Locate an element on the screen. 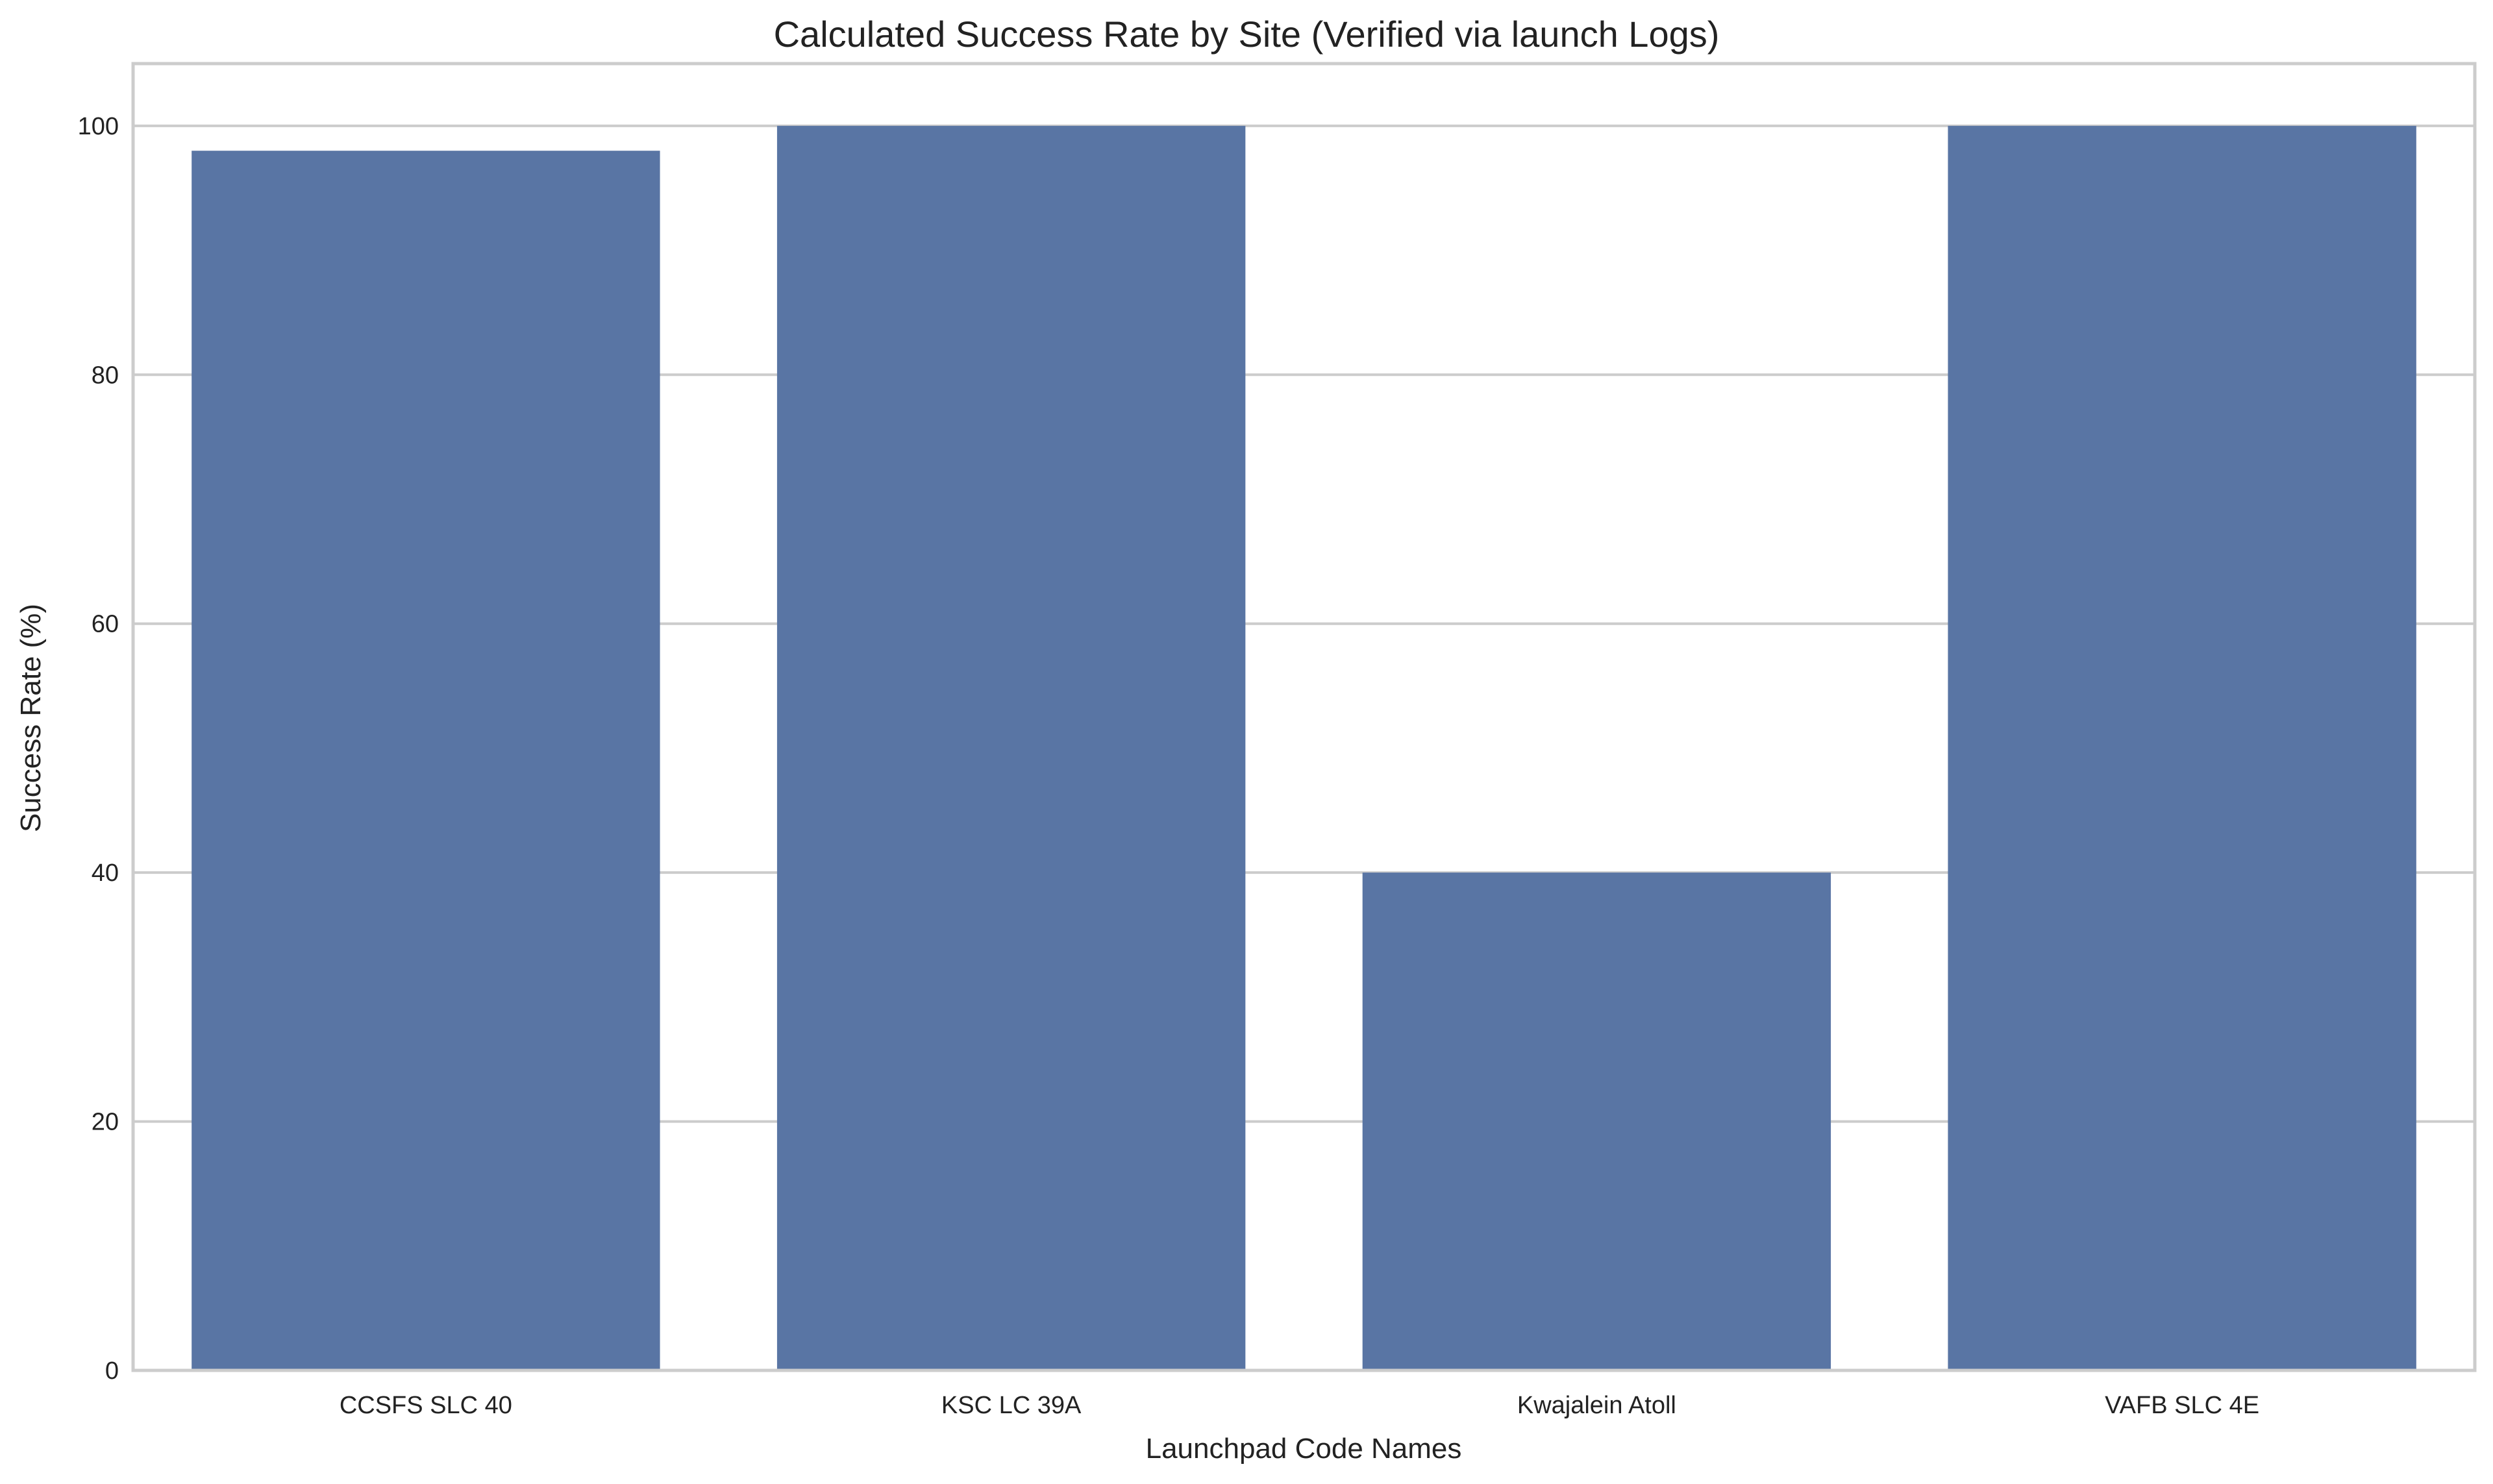  y-axis-label: Success Rate (%) is located at coordinates (31, 718).